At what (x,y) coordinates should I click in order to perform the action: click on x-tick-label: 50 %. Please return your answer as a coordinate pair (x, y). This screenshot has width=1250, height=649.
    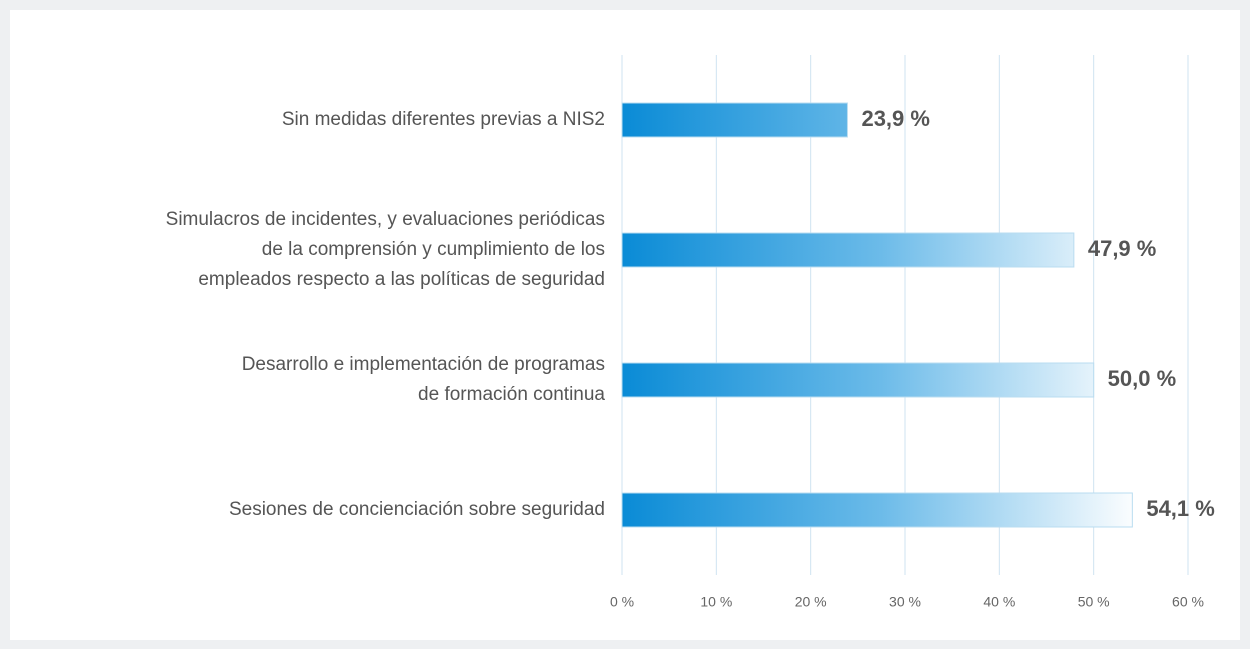
    Looking at the image, I should click on (1094, 602).